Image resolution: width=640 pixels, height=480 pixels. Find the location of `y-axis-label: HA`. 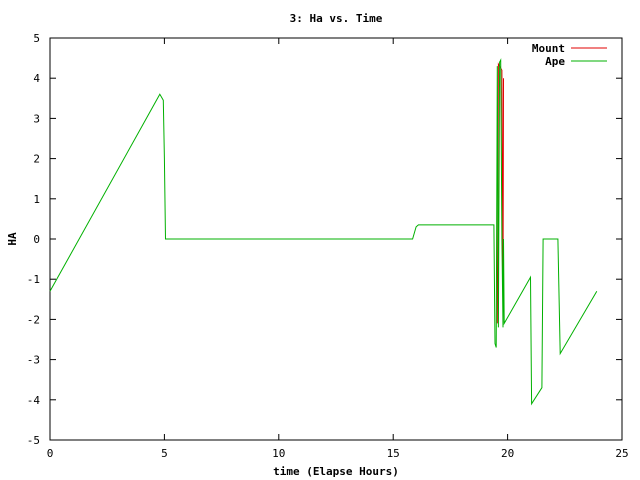

y-axis-label: HA is located at coordinates (12, 239).